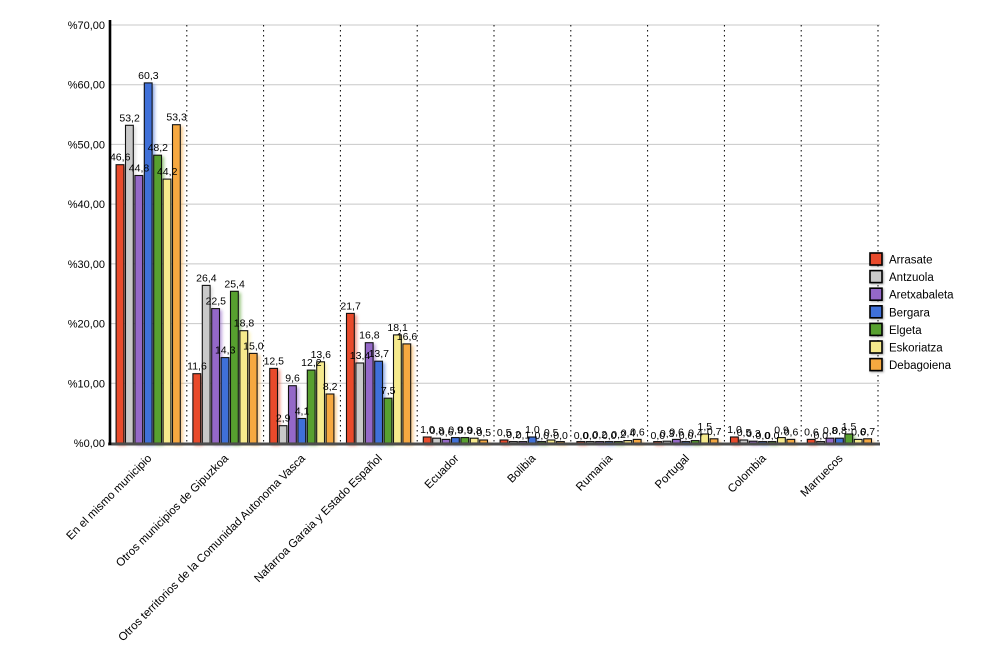 The width and height of the screenshot is (1000, 650). Describe the element at coordinates (86, 205) in the screenshot. I see `y-axis-tick-label: %40,00` at that location.